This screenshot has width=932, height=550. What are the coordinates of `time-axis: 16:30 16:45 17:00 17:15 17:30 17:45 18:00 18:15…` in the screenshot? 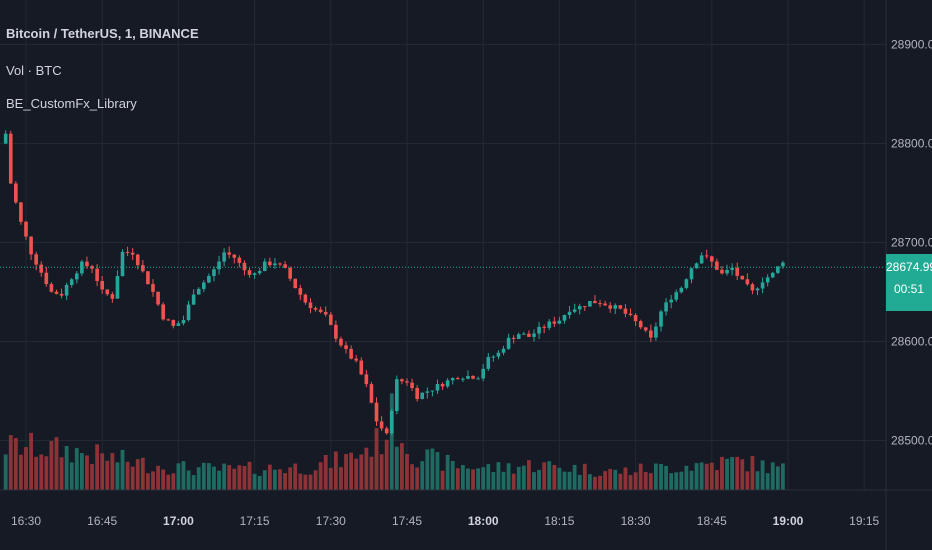 It's located at (445, 521).